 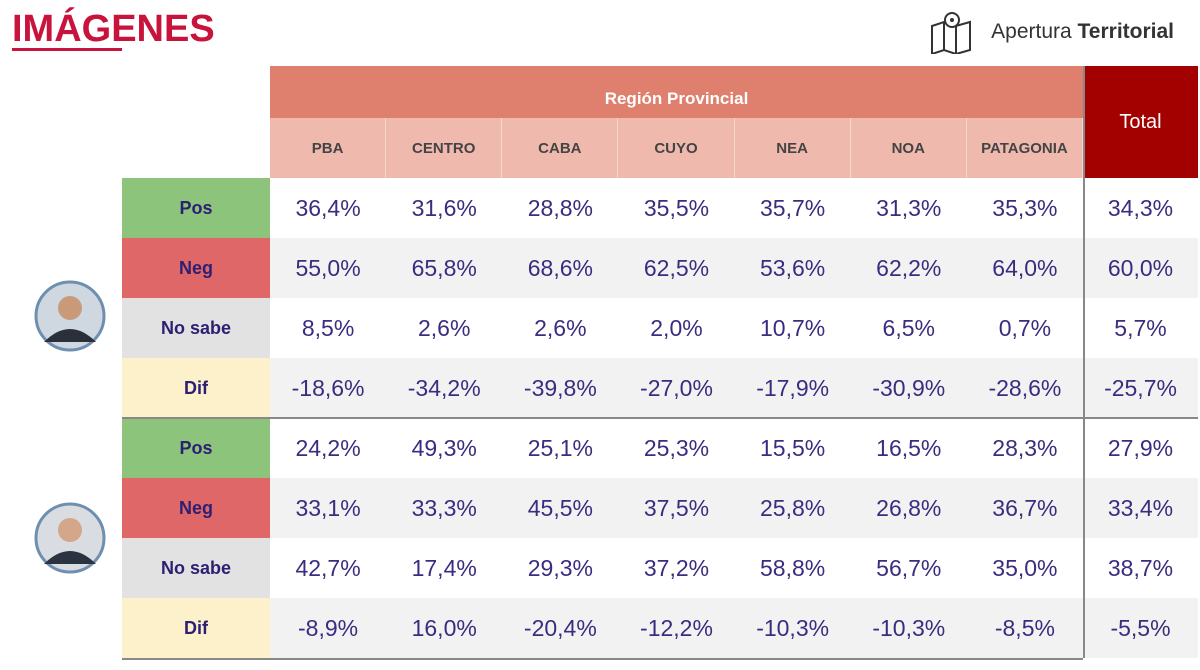 What do you see at coordinates (909, 267) in the screenshot?
I see `cell: 62,2%` at bounding box center [909, 267].